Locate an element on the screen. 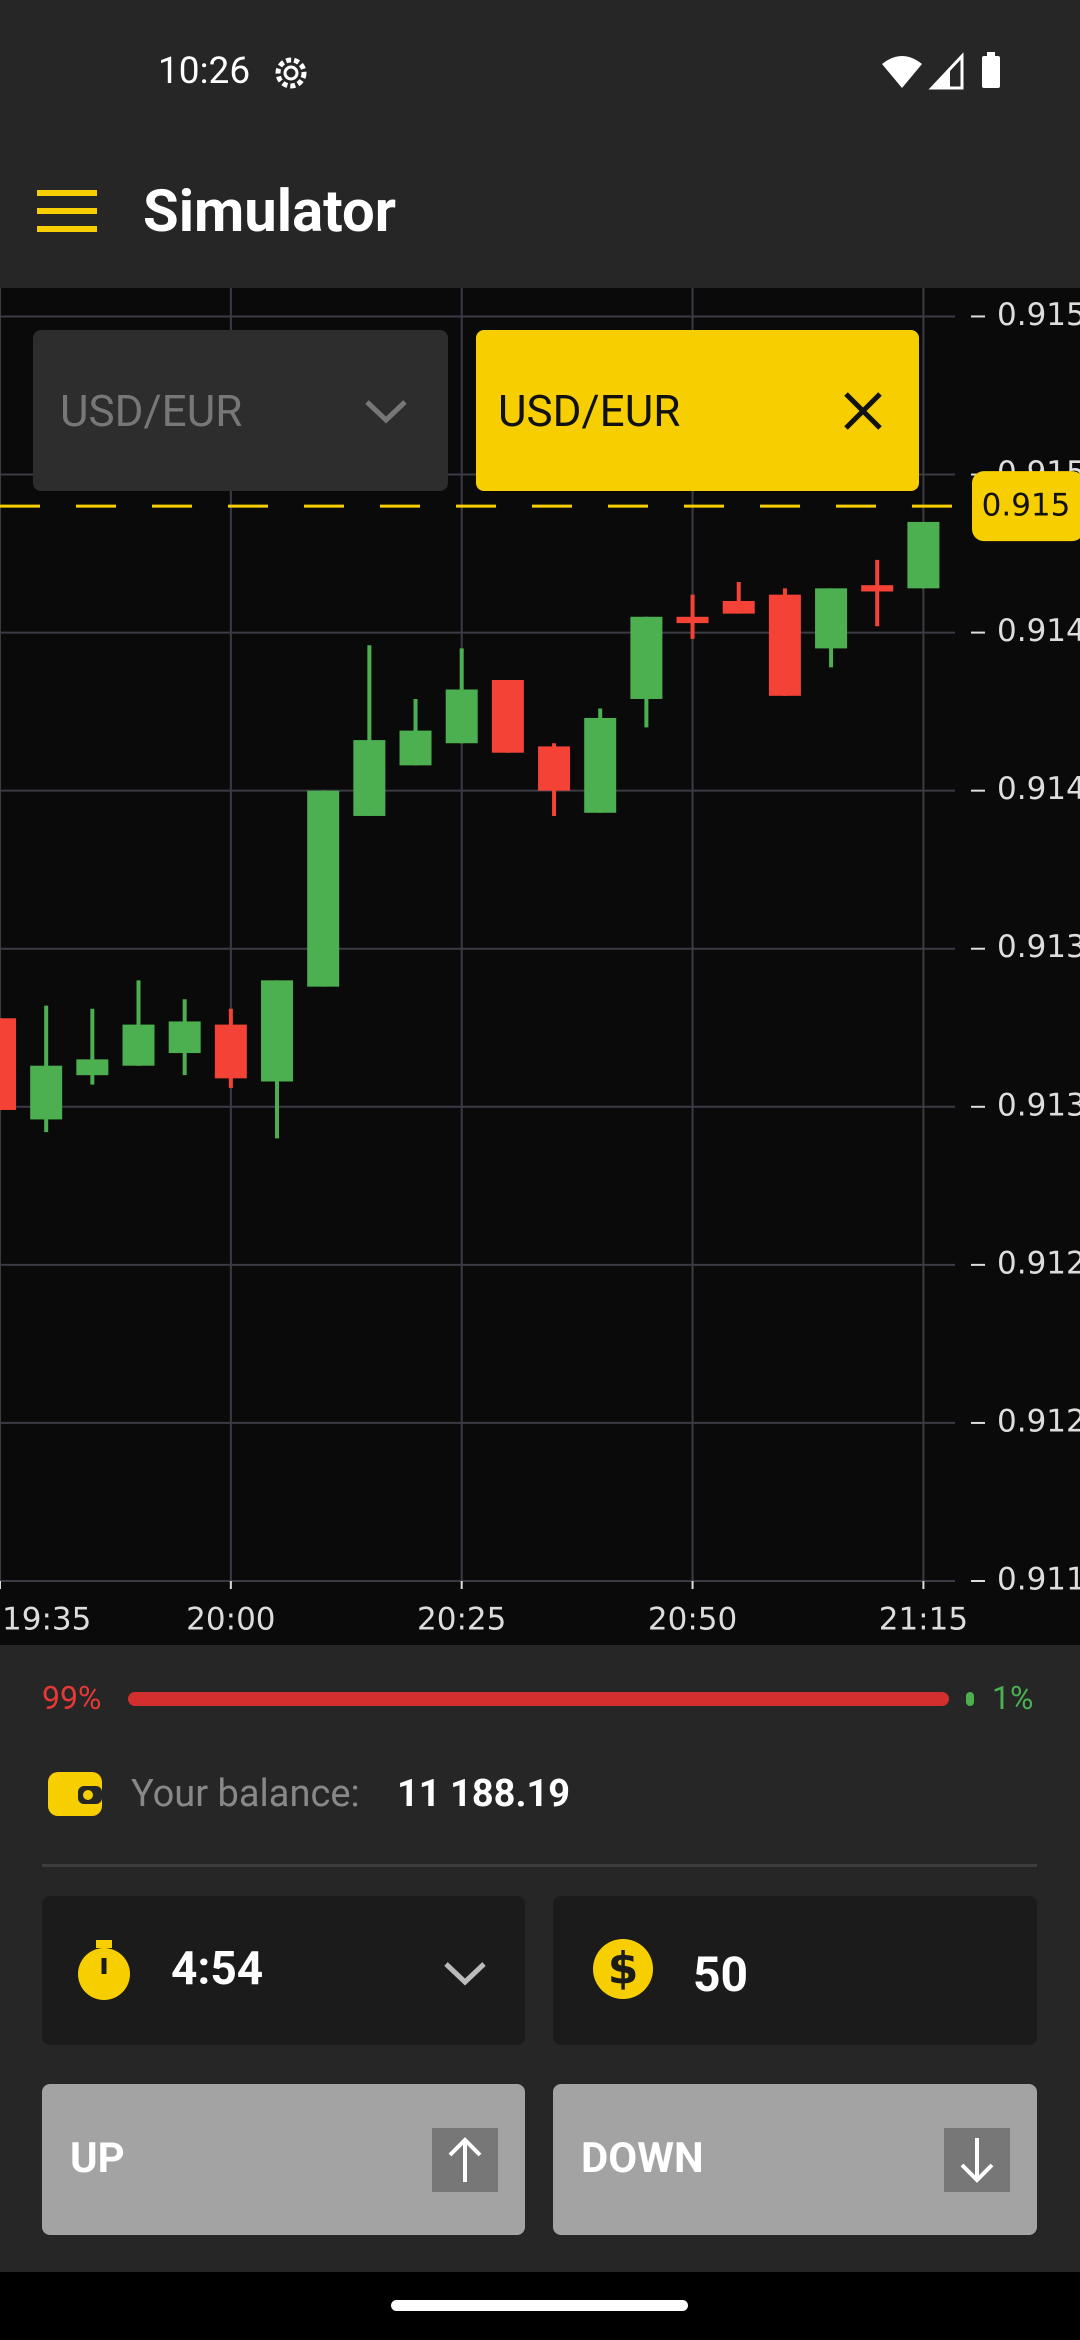  app-bar: Simulator is located at coordinates (540, 214).